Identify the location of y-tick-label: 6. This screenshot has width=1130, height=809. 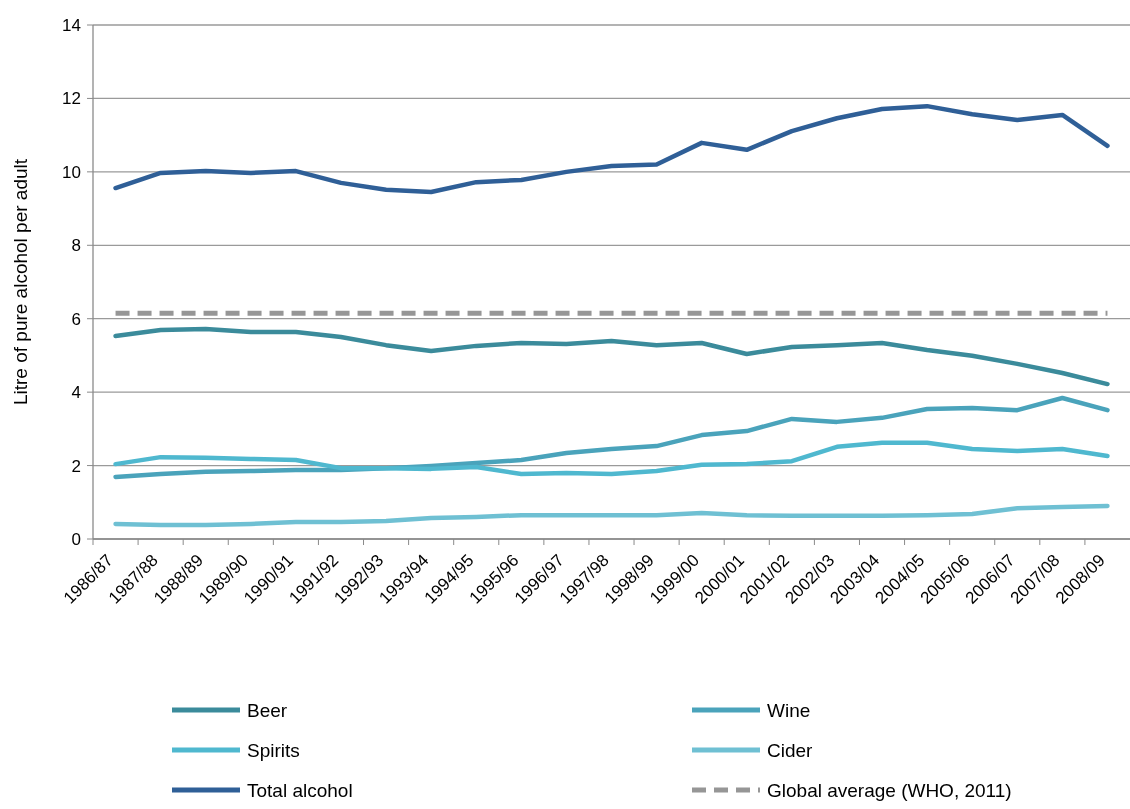
(76, 319).